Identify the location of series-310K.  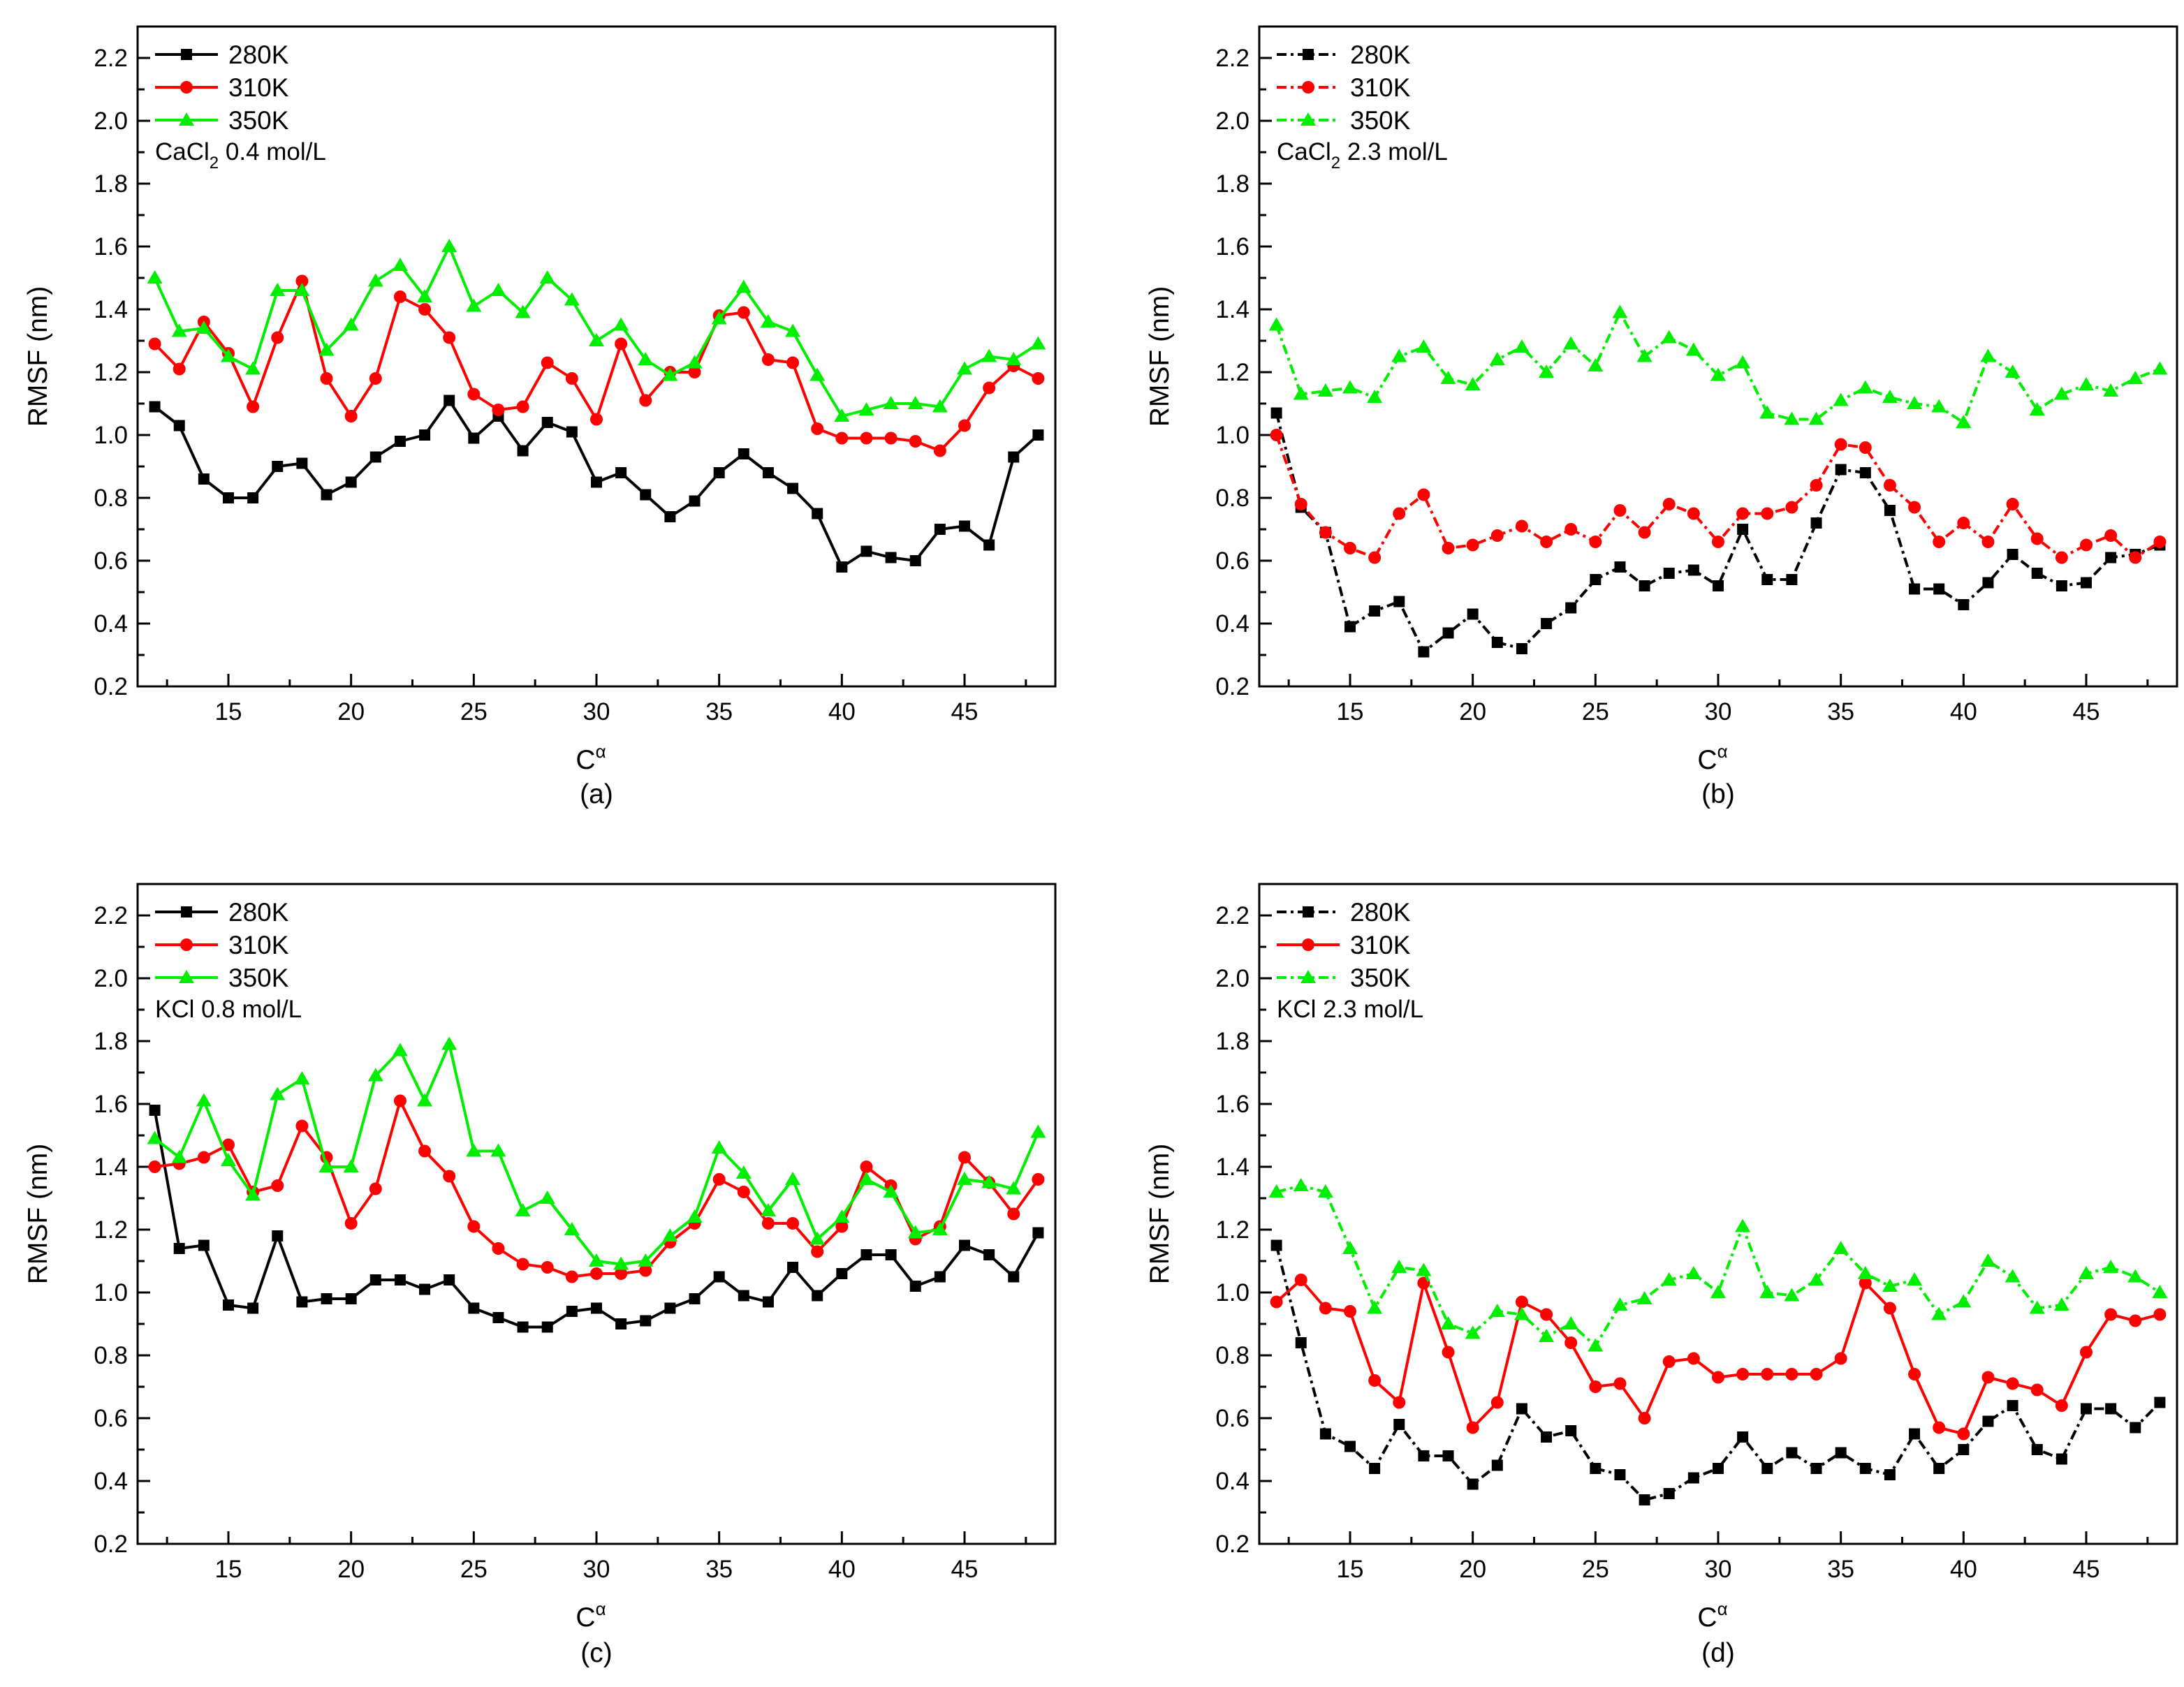
(1718, 496).